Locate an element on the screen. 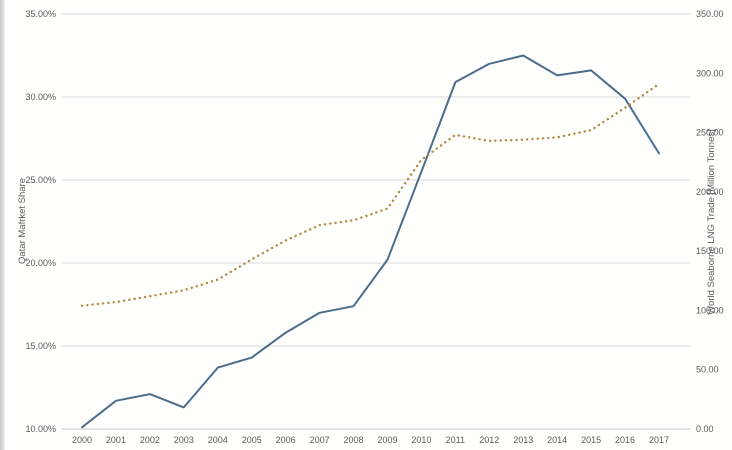 This screenshot has height=450, width=732. x-axis-tick-label: 2012 is located at coordinates (489, 440).